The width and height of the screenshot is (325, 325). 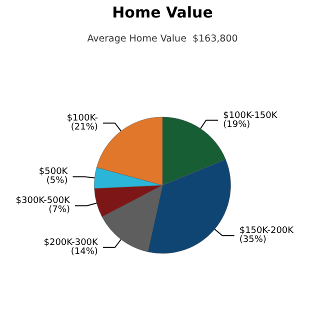 I want to click on slice-label: $100K-150K, so click(x=250, y=115).